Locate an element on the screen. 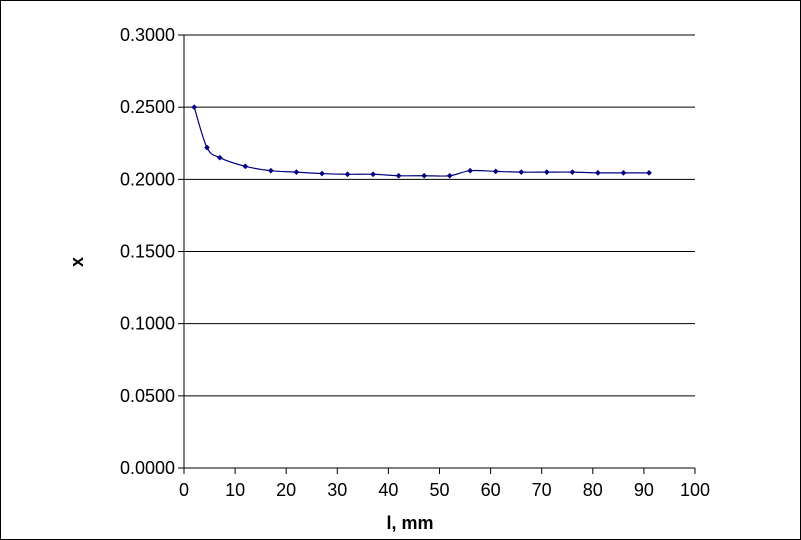 Image resolution: width=801 pixels, height=540 pixels. x-tick-label: 10 is located at coordinates (235, 490).